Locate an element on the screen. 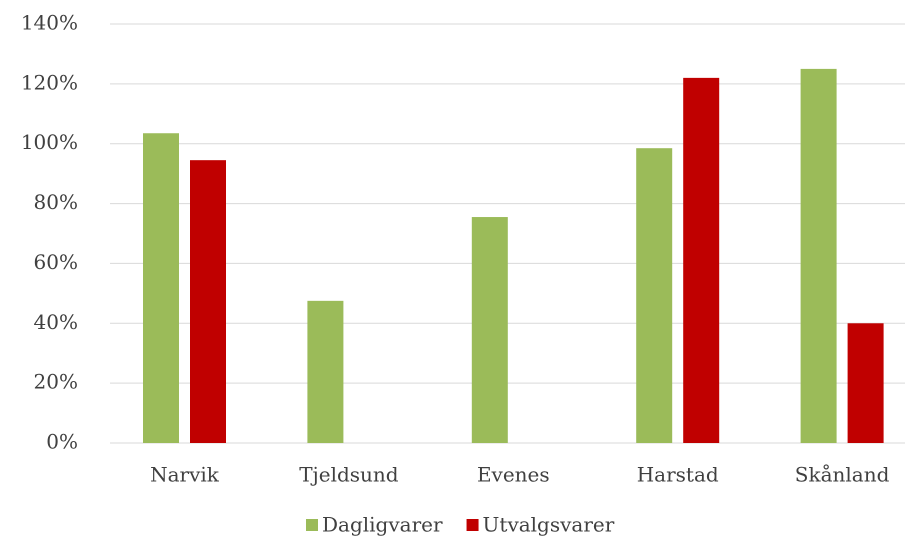 This screenshot has height=545, width=911. x-tick-label: Skånland is located at coordinates (842, 475).